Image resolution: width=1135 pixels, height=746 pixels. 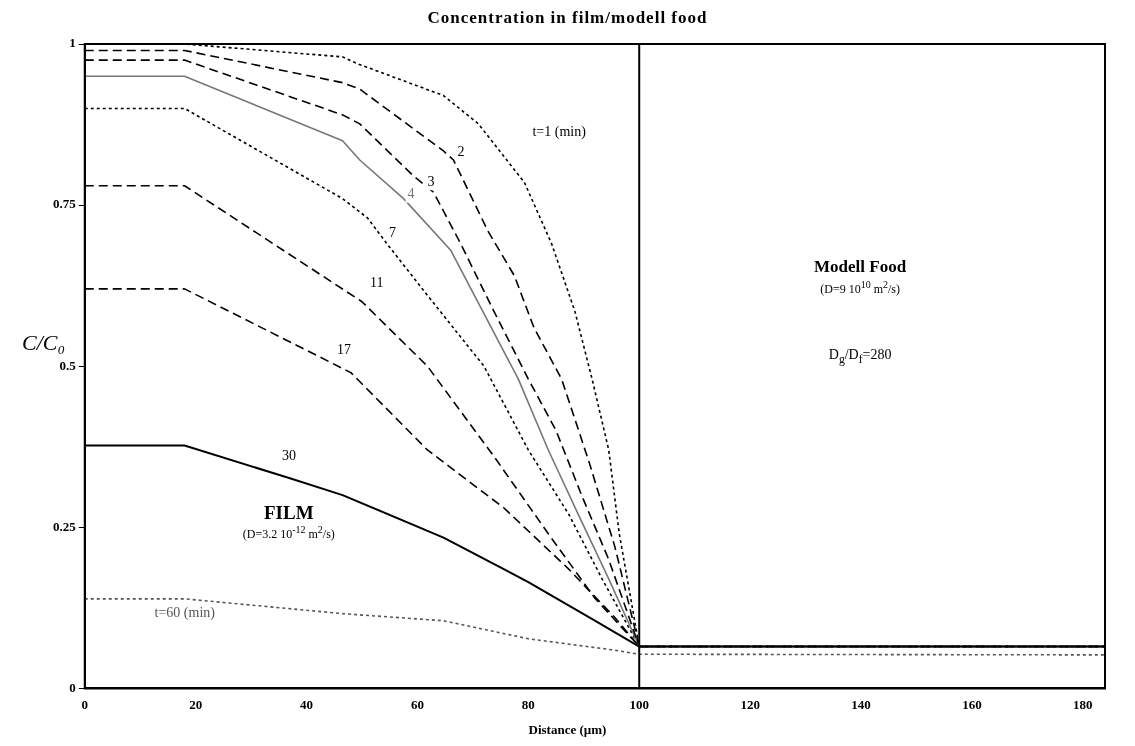 I want to click on x-tick-label: 80, so click(x=528, y=704).